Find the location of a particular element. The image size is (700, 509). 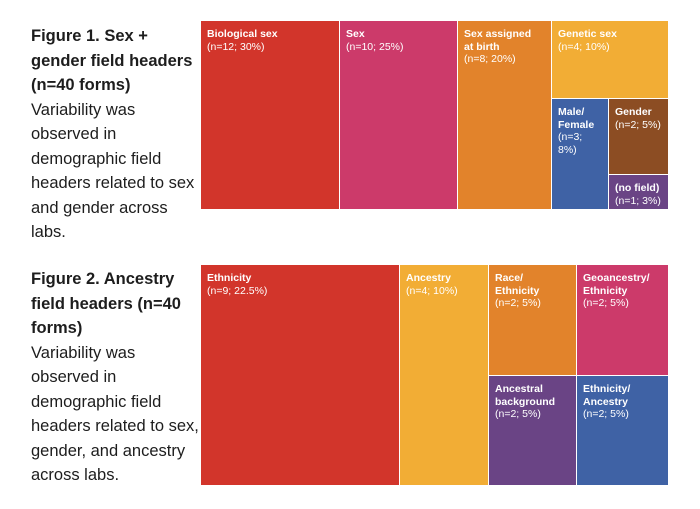

tile-label: Gender is located at coordinates (633, 112).